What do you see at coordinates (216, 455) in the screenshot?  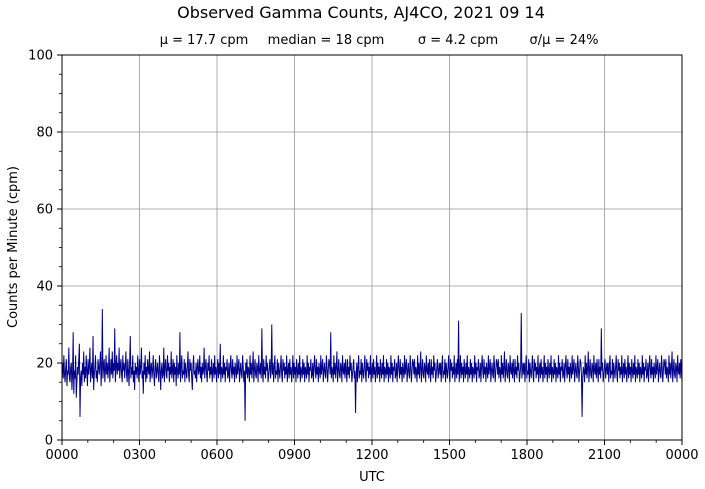 I see `x-tick-label: 0600` at bounding box center [216, 455].